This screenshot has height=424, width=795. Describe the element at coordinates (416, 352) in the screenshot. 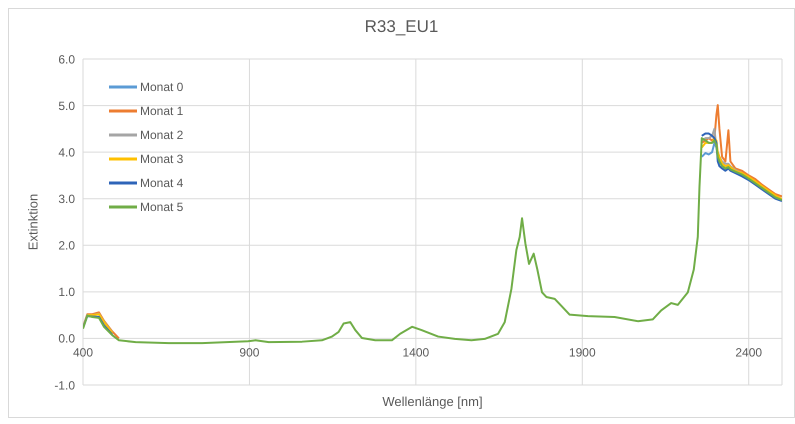

I see `x-tick-label: 1400` at that location.